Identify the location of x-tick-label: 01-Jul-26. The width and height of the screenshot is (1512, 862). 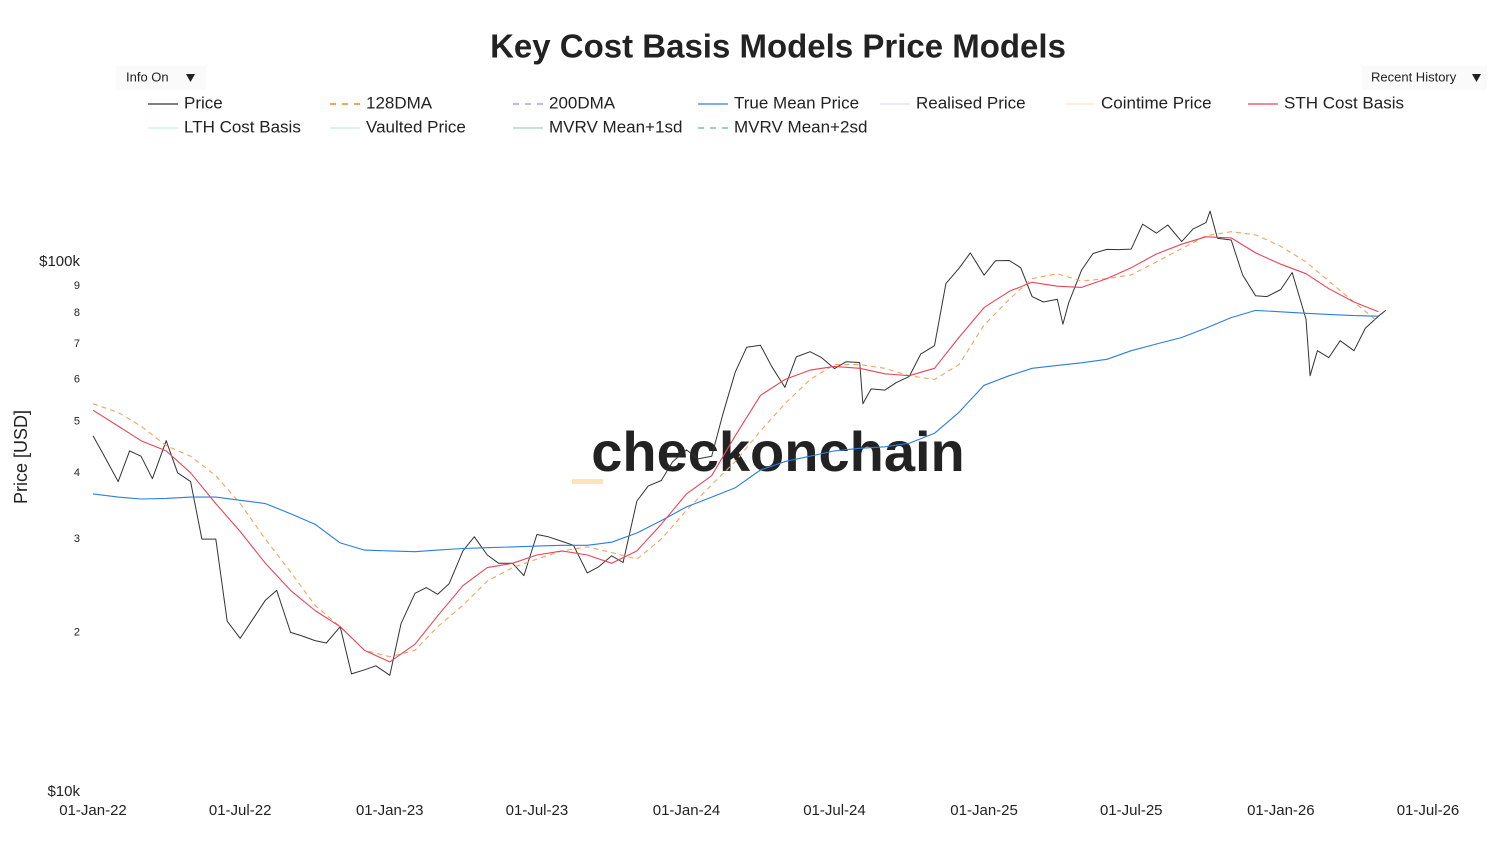
(1428, 810).